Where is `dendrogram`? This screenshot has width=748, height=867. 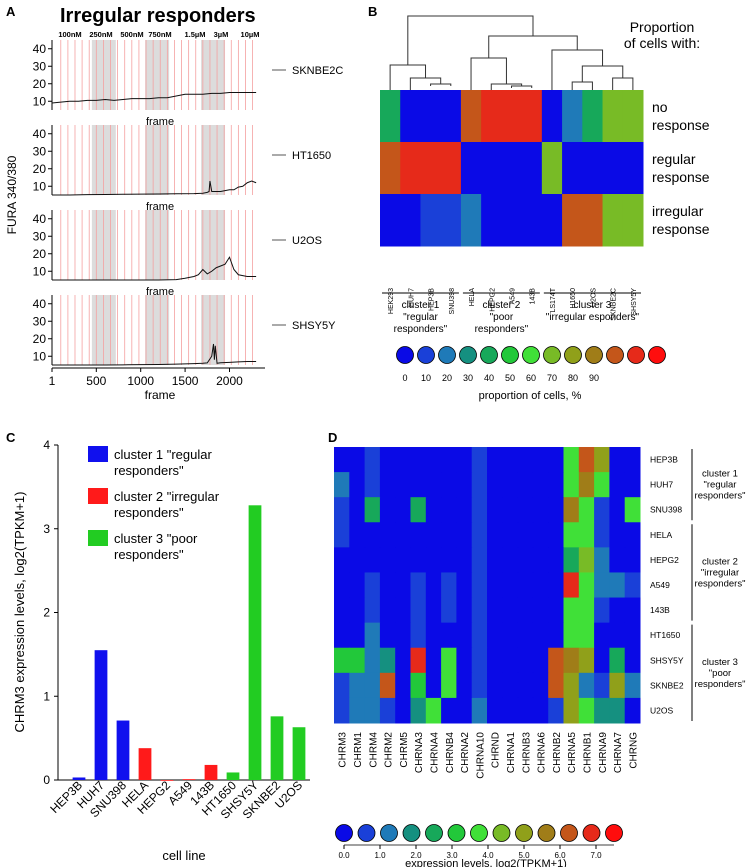 dendrogram is located at coordinates (511, 52).